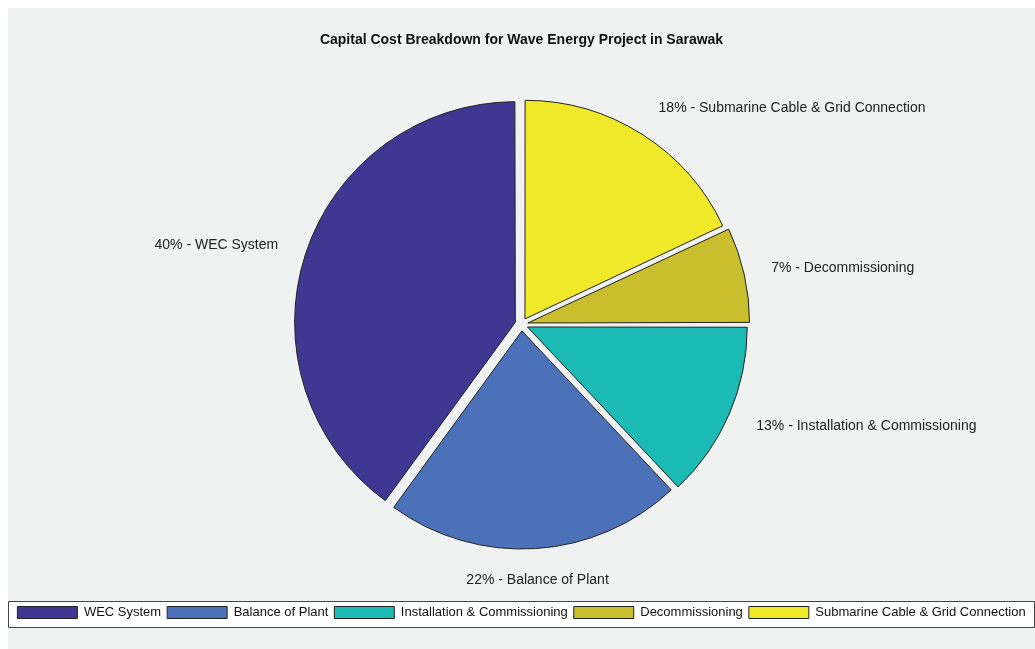 The height and width of the screenshot is (649, 1035). What do you see at coordinates (537, 578) in the screenshot?
I see `data-label: 22% - Balance of Plant` at bounding box center [537, 578].